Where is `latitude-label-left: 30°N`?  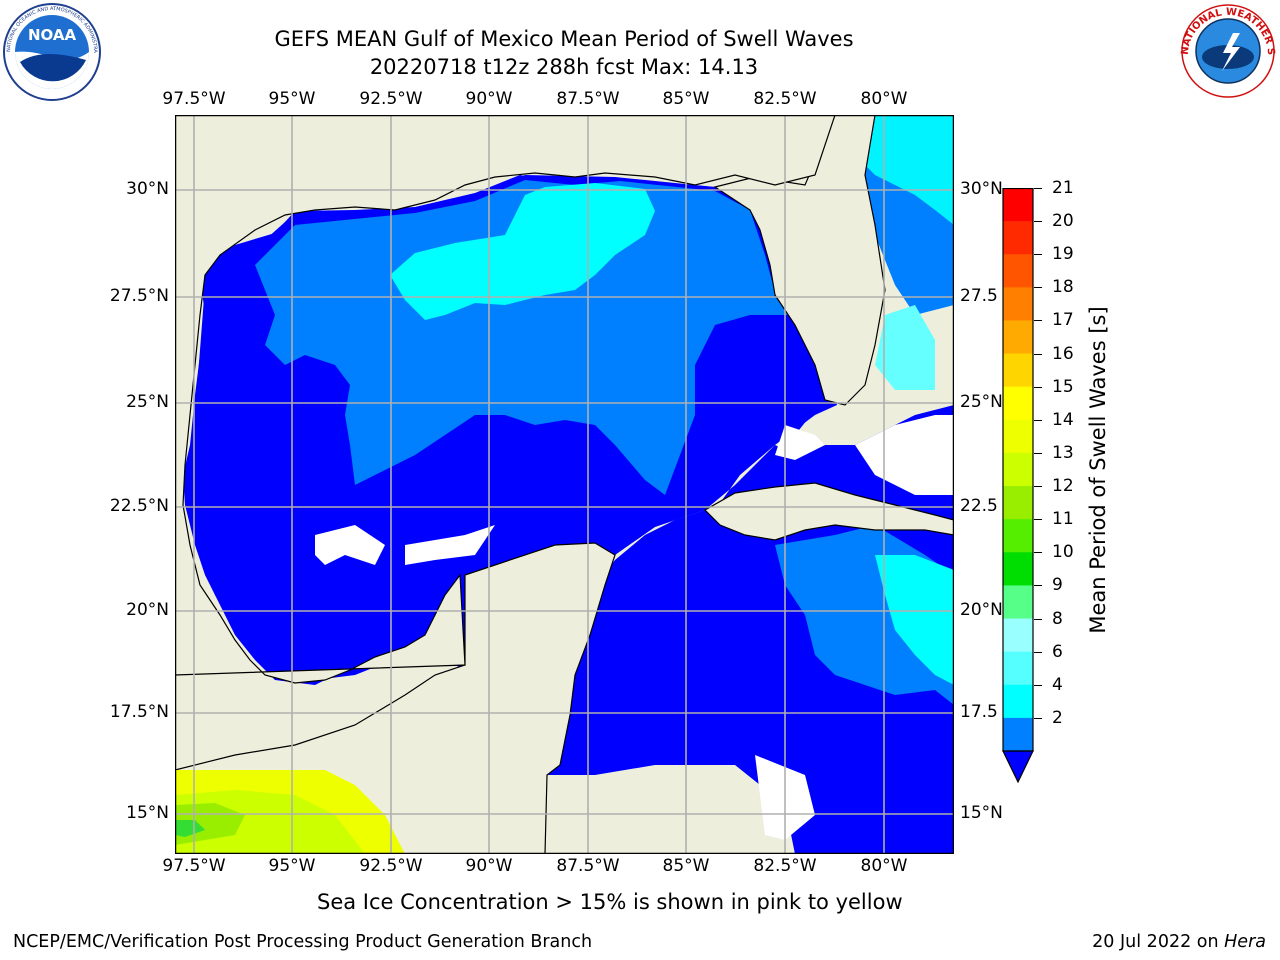 latitude-label-left: 30°N is located at coordinates (147, 189).